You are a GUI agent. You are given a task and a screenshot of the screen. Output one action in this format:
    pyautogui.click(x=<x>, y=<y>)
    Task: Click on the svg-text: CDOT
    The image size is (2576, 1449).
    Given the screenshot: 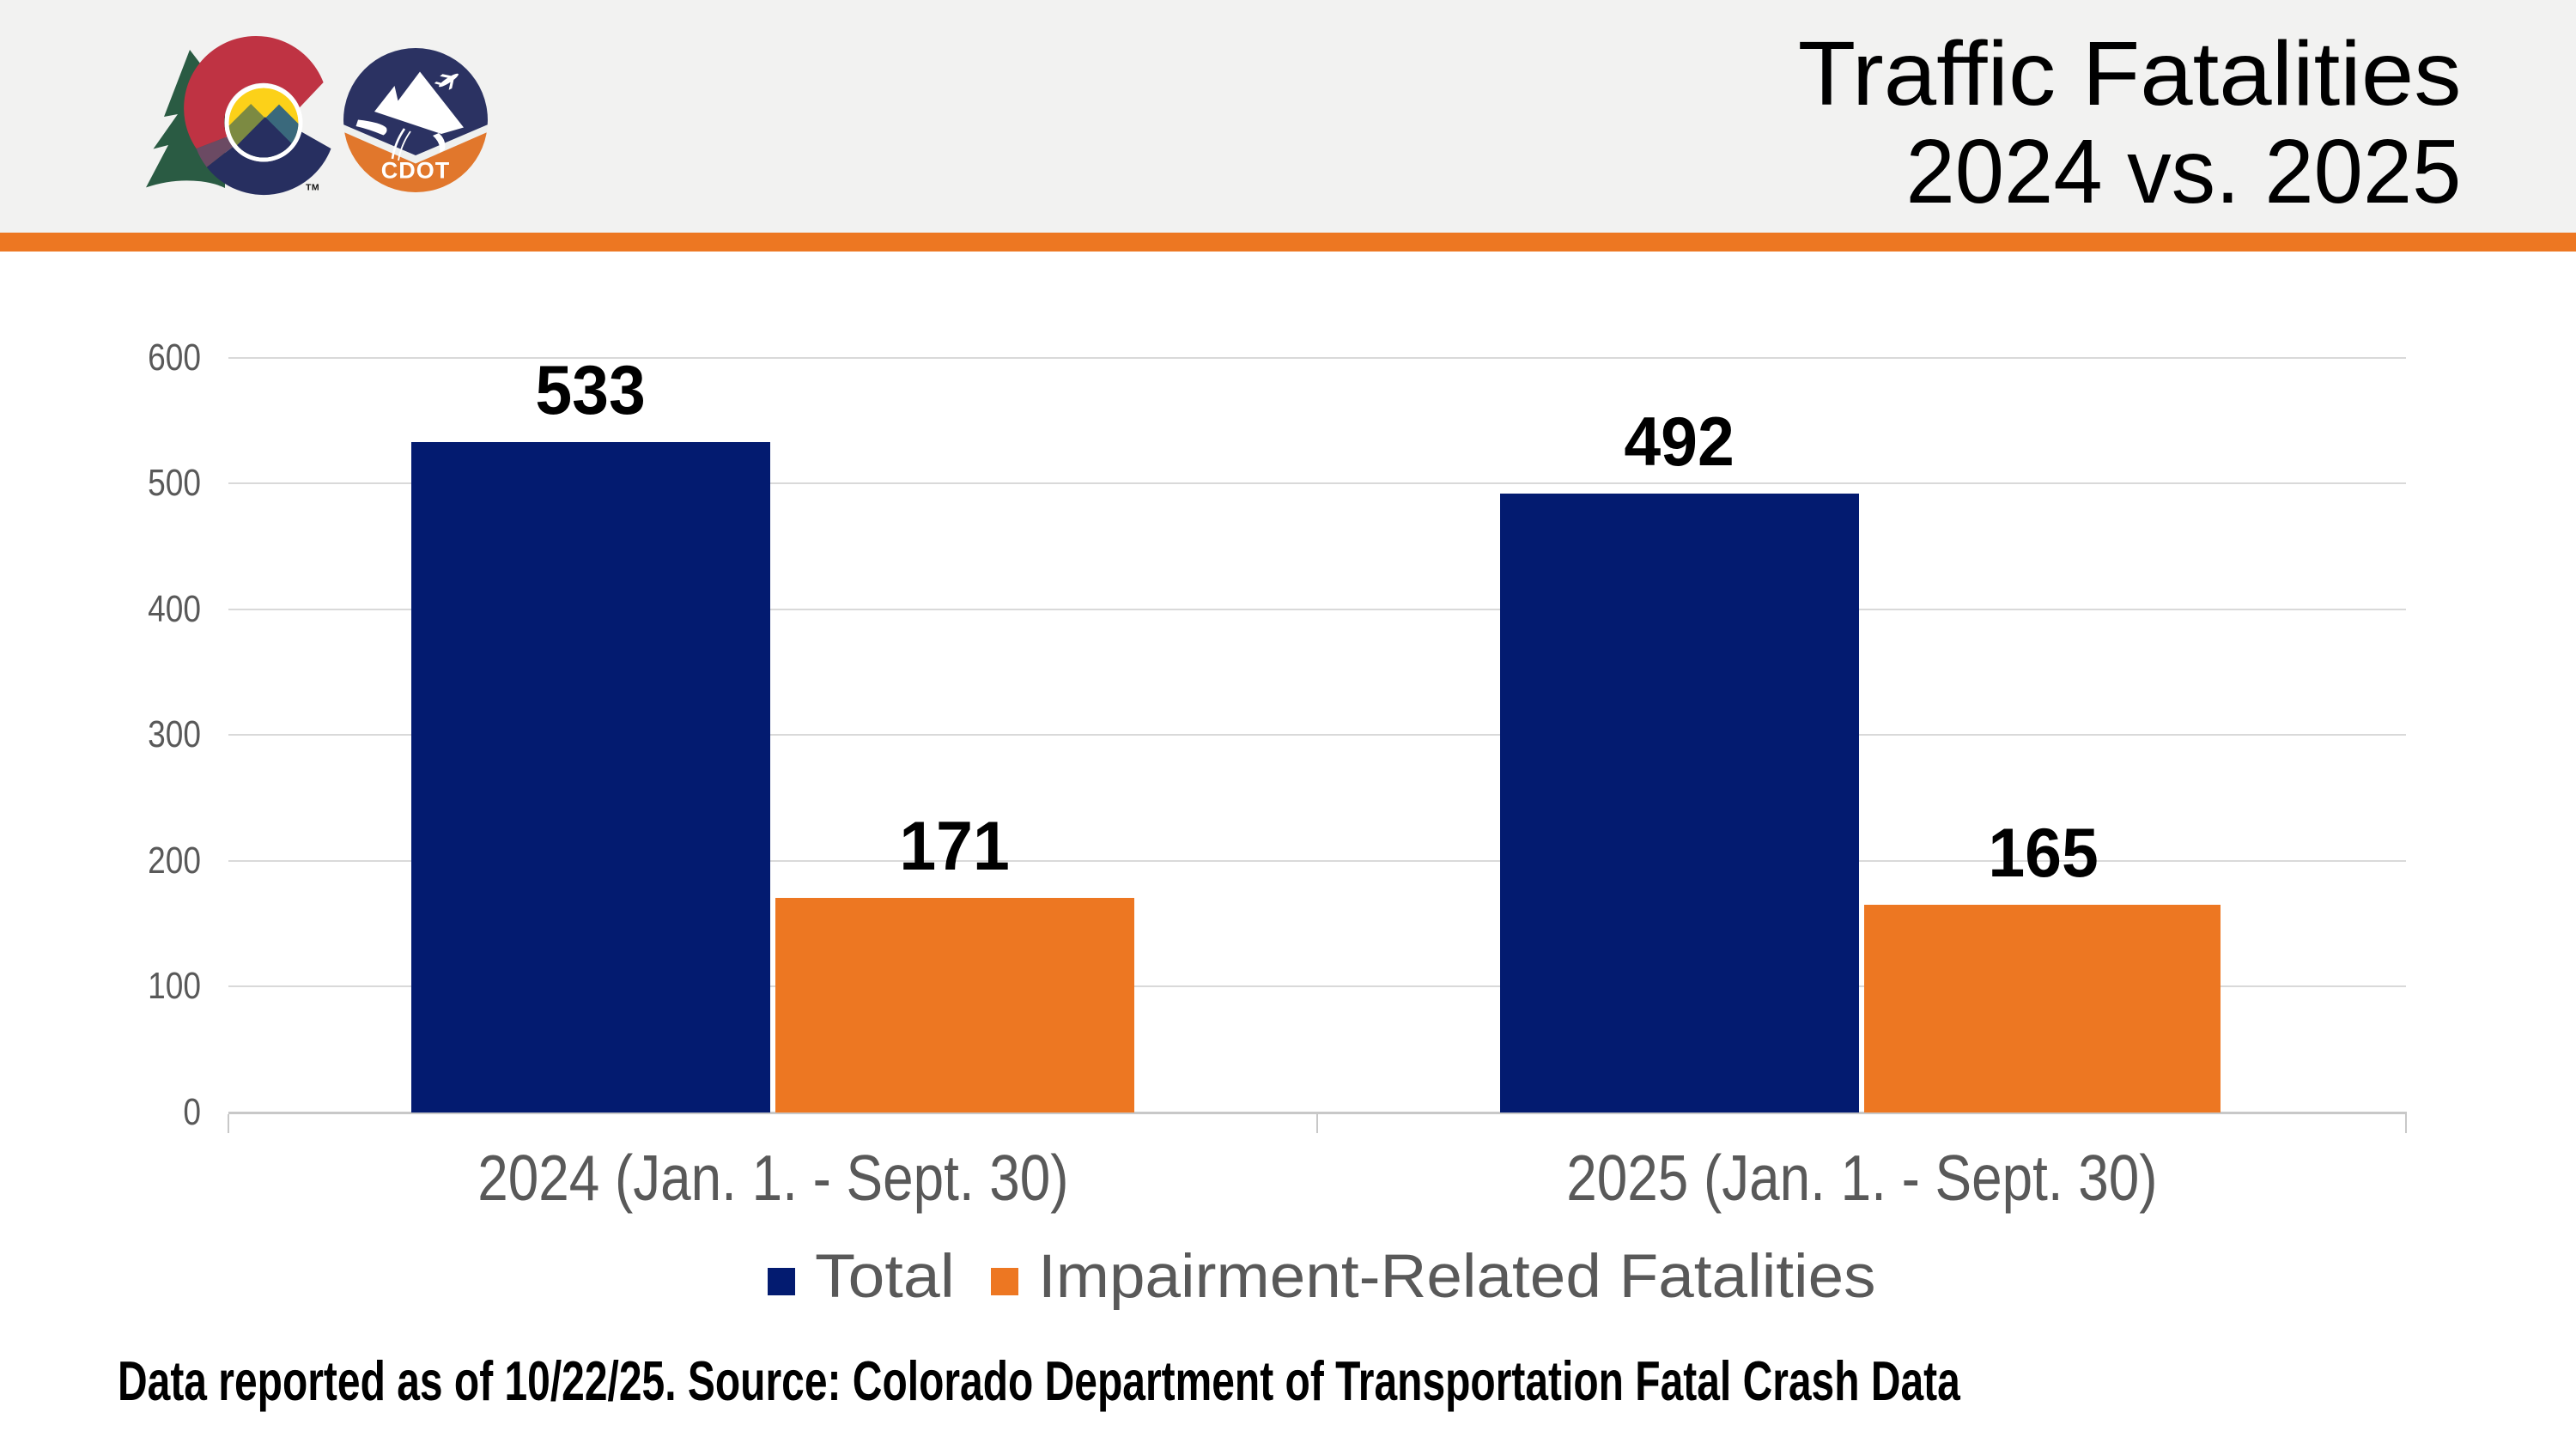 What is the action you would take?
    pyautogui.click(x=416, y=171)
    